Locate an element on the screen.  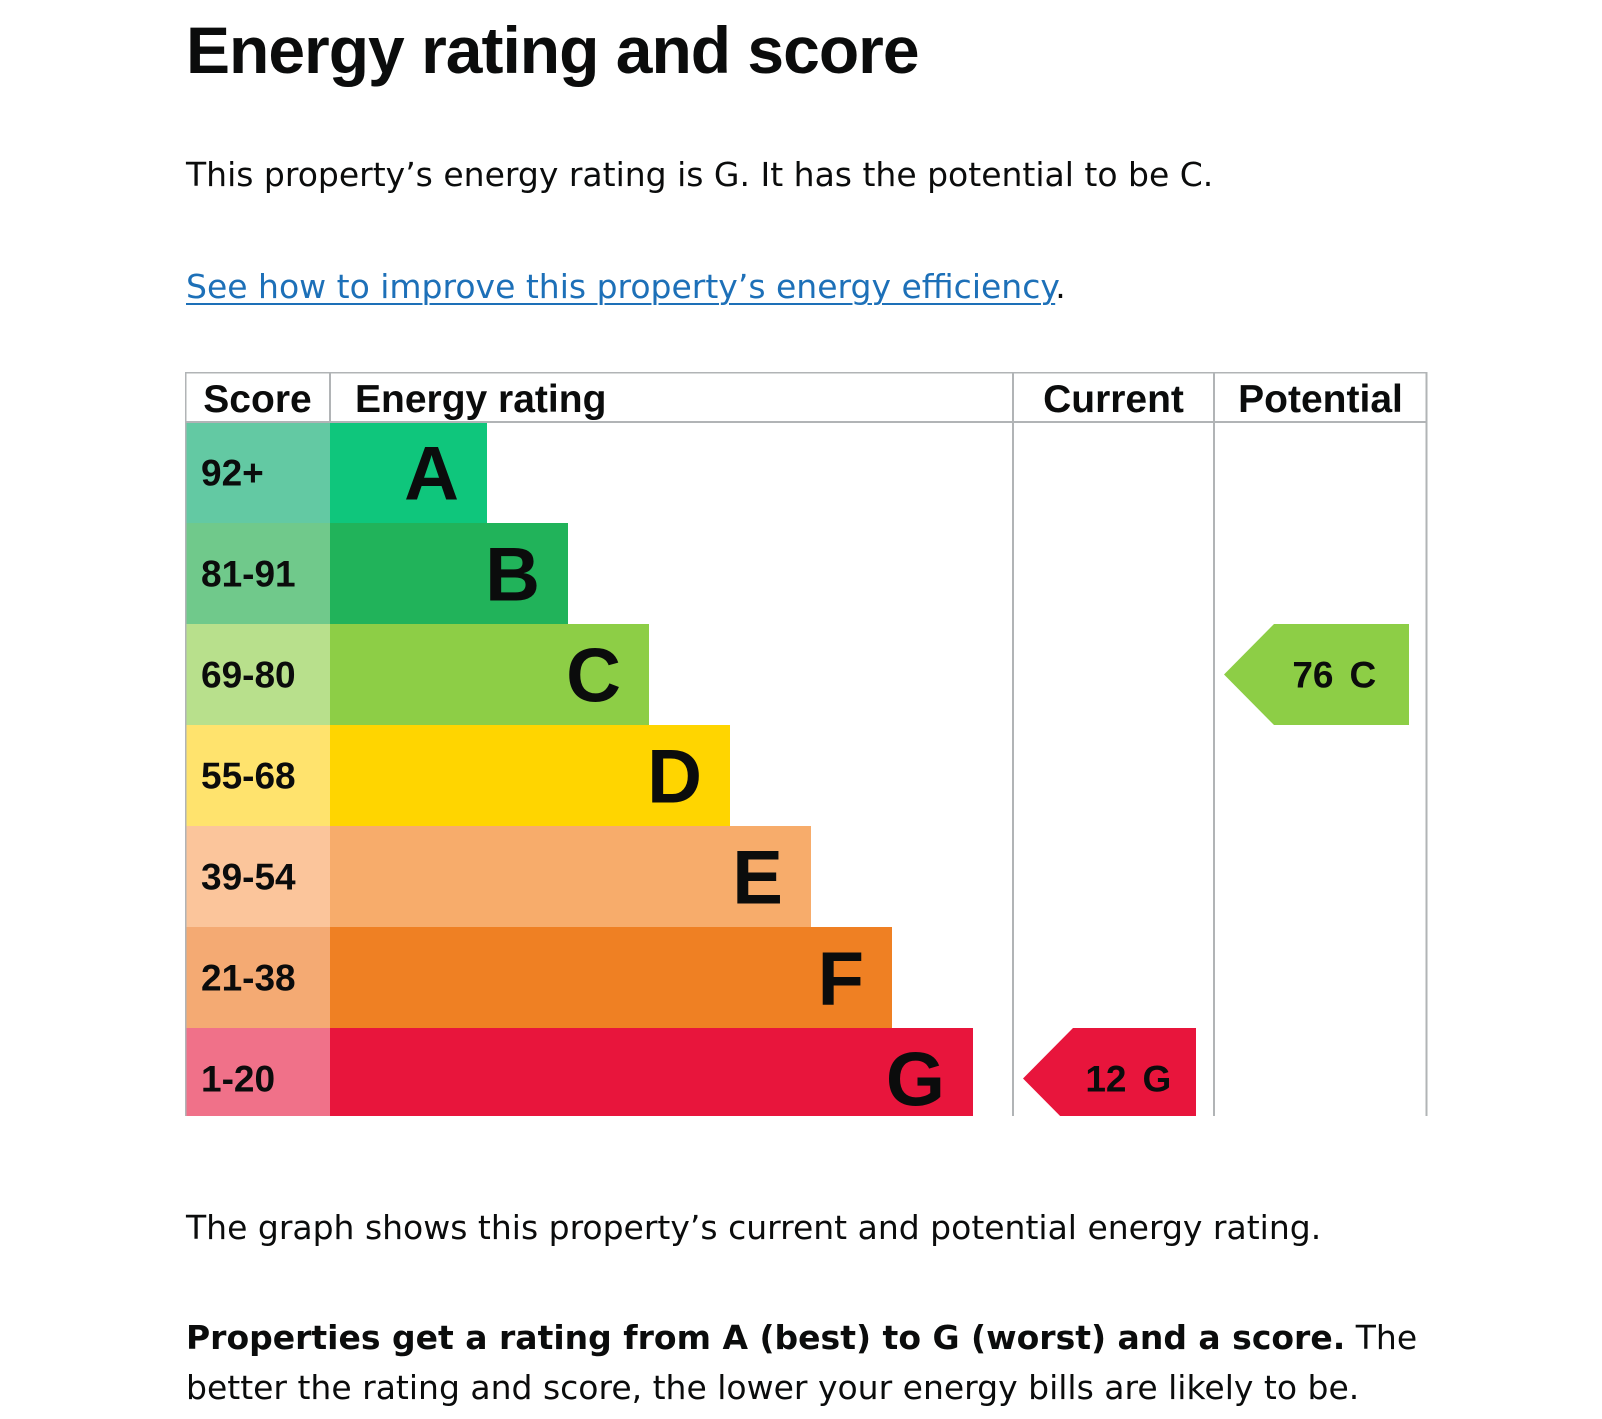
improve-link-suffix: . is located at coordinates (1060, 286).